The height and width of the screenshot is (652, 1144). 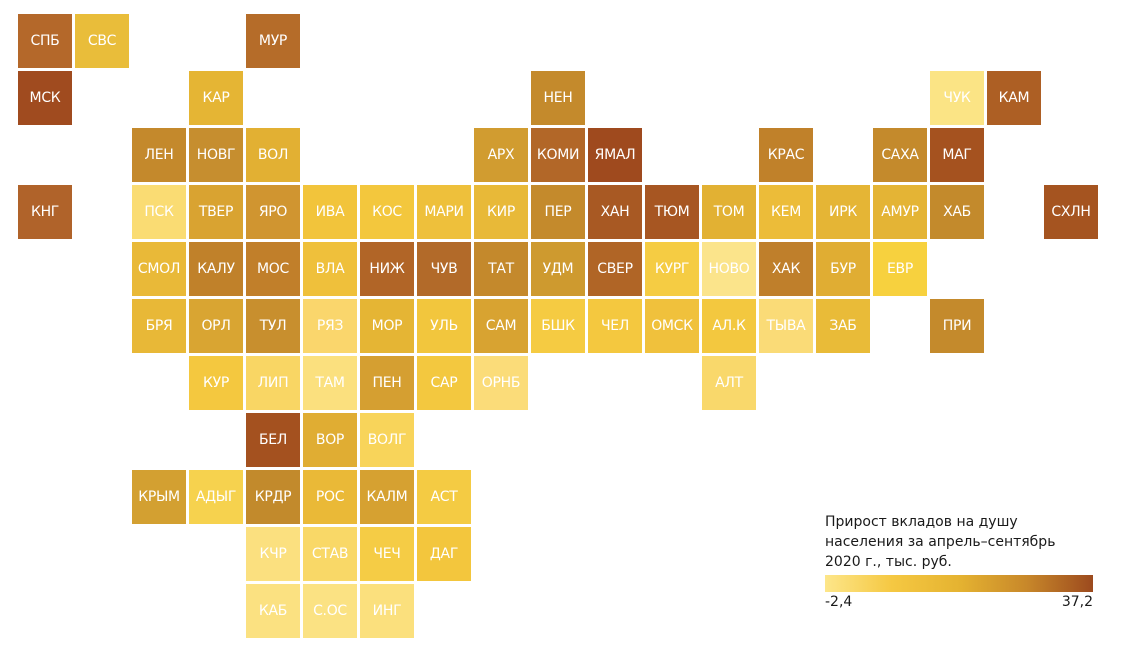 I want to click on region-tile-РОС: РОС, so click(x=330, y=497).